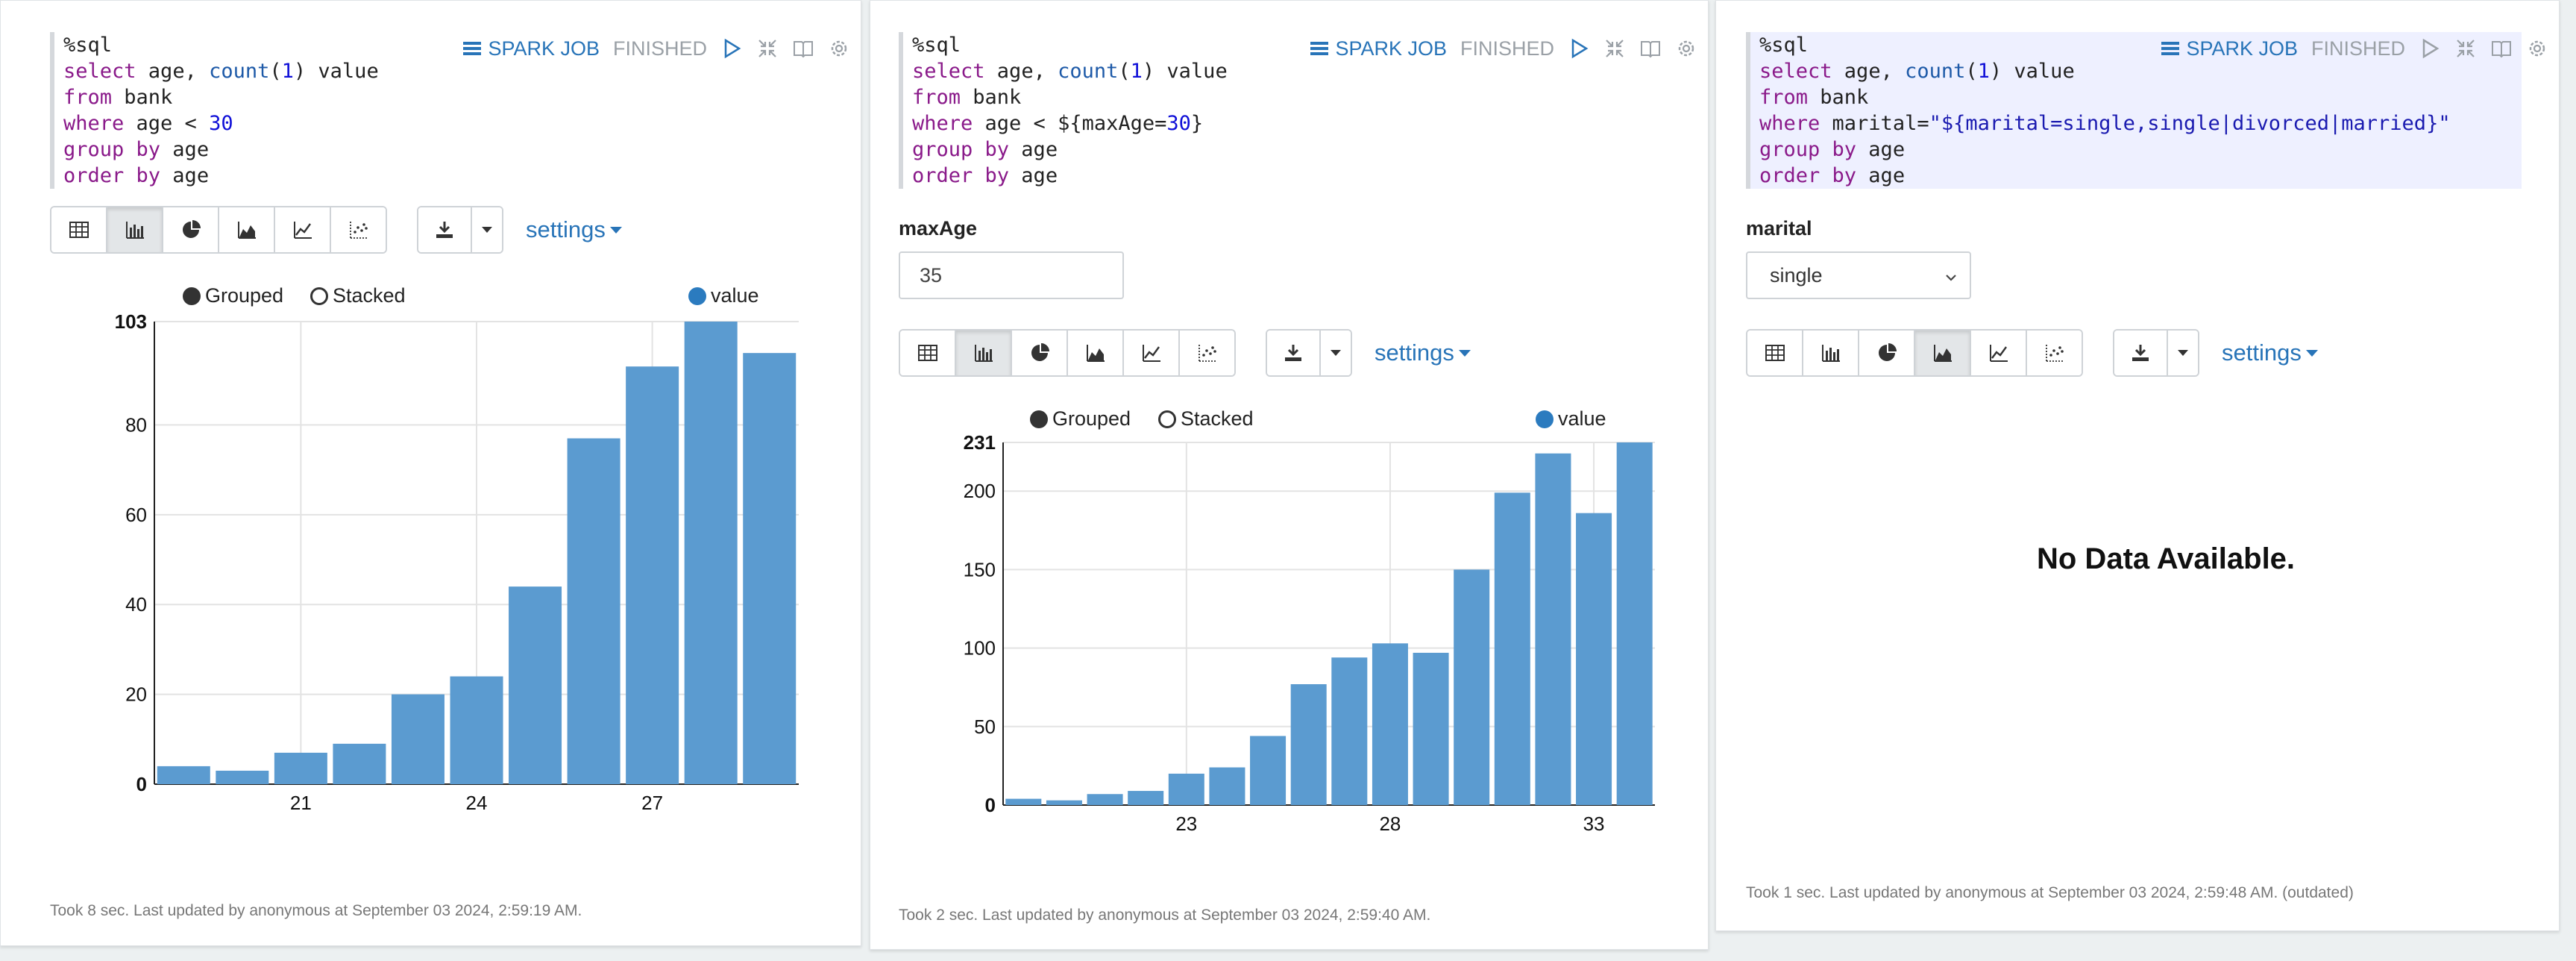 Image resolution: width=2576 pixels, height=961 pixels. Describe the element at coordinates (1951, 279) in the screenshot. I see `chevron-down-icon` at that location.